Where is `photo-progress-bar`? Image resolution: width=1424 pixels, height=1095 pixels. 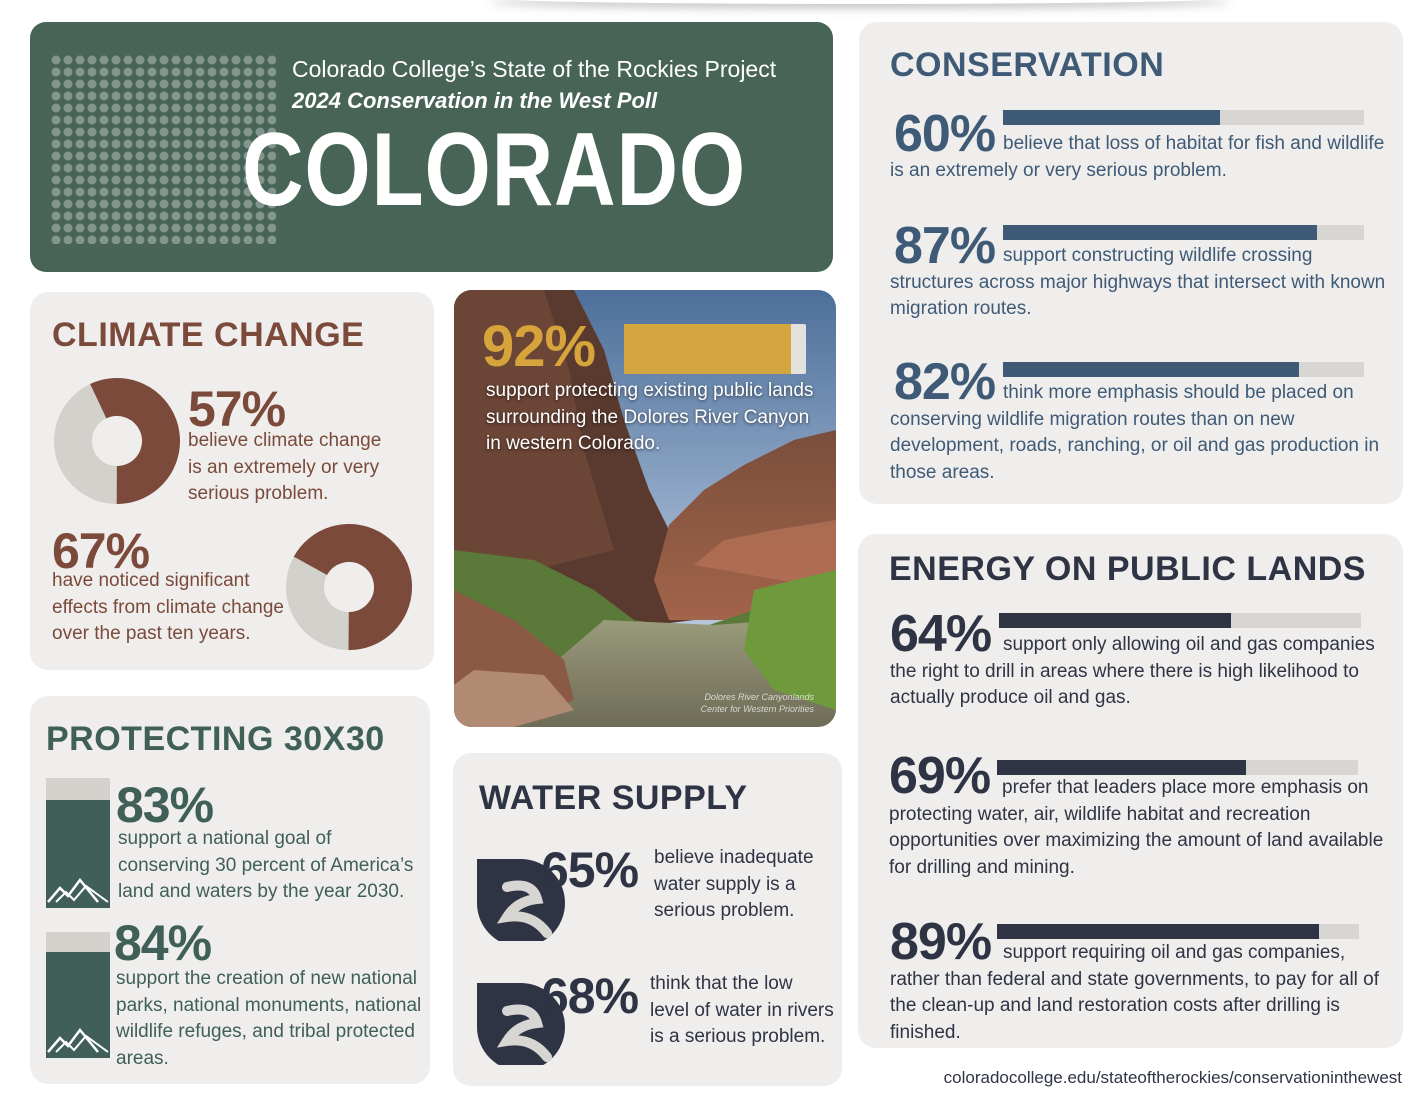
photo-progress-bar is located at coordinates (715, 349).